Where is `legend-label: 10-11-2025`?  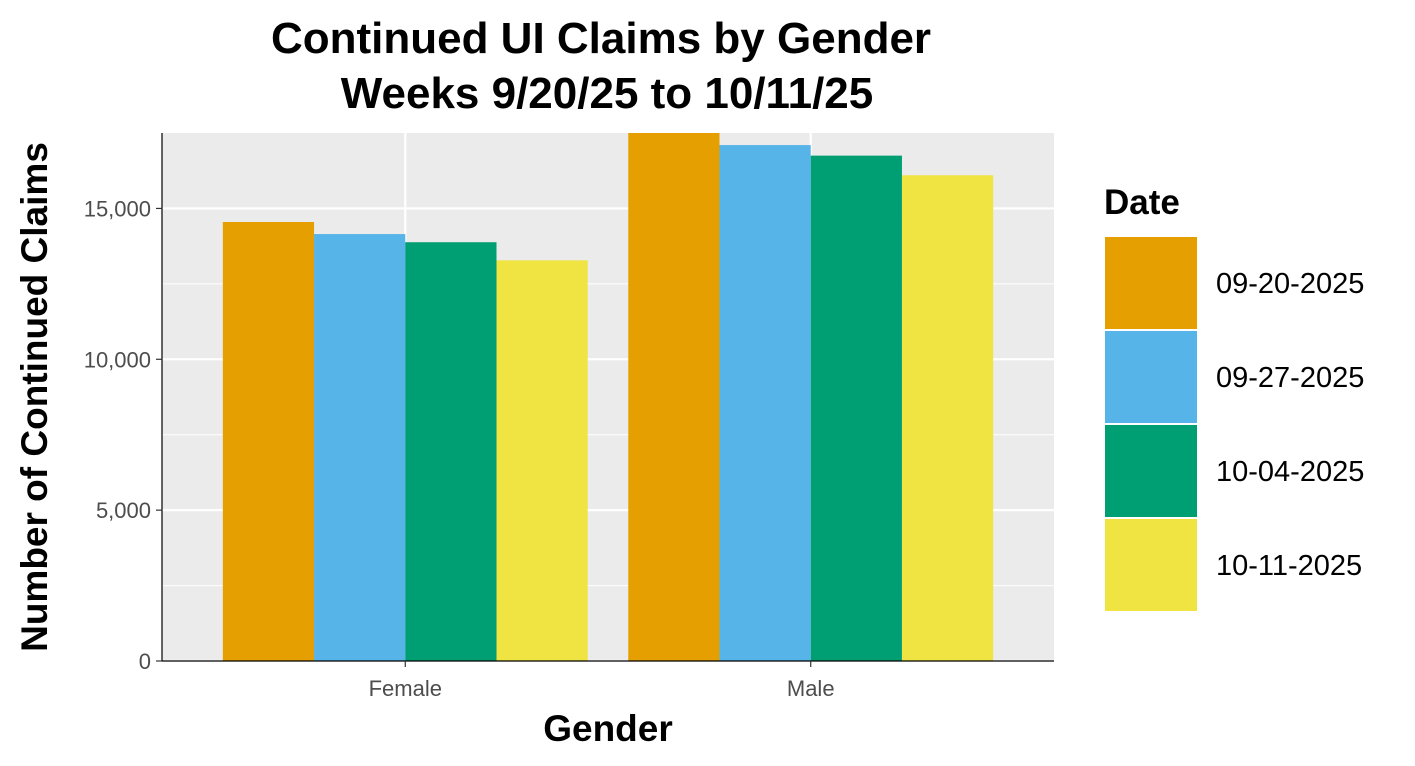
legend-label: 10-11-2025 is located at coordinates (1289, 566).